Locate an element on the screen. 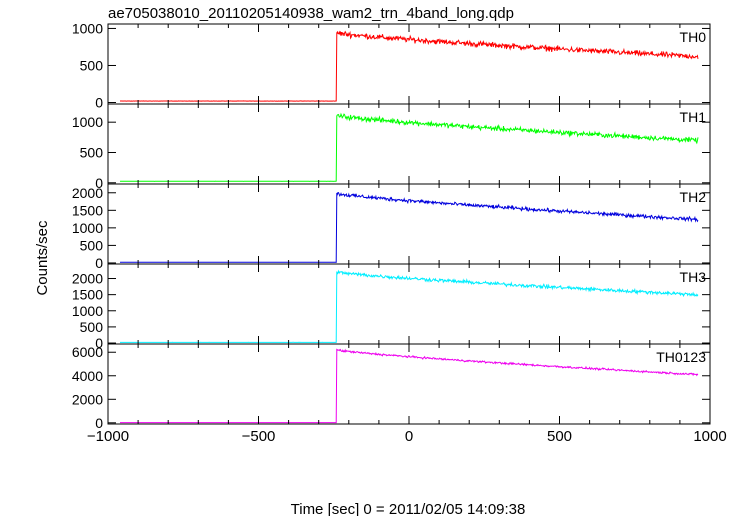  panel-th0123: 0 2000 4000 6000 TH0123 is located at coordinates (391, 387).